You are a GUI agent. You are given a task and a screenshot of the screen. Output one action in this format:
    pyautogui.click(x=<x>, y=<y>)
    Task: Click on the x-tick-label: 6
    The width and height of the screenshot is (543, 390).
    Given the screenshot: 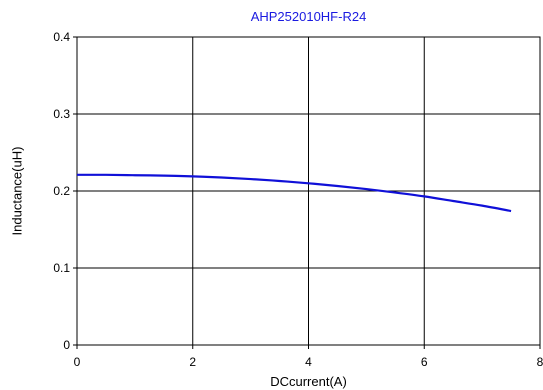 What is the action you would take?
    pyautogui.click(x=424, y=362)
    